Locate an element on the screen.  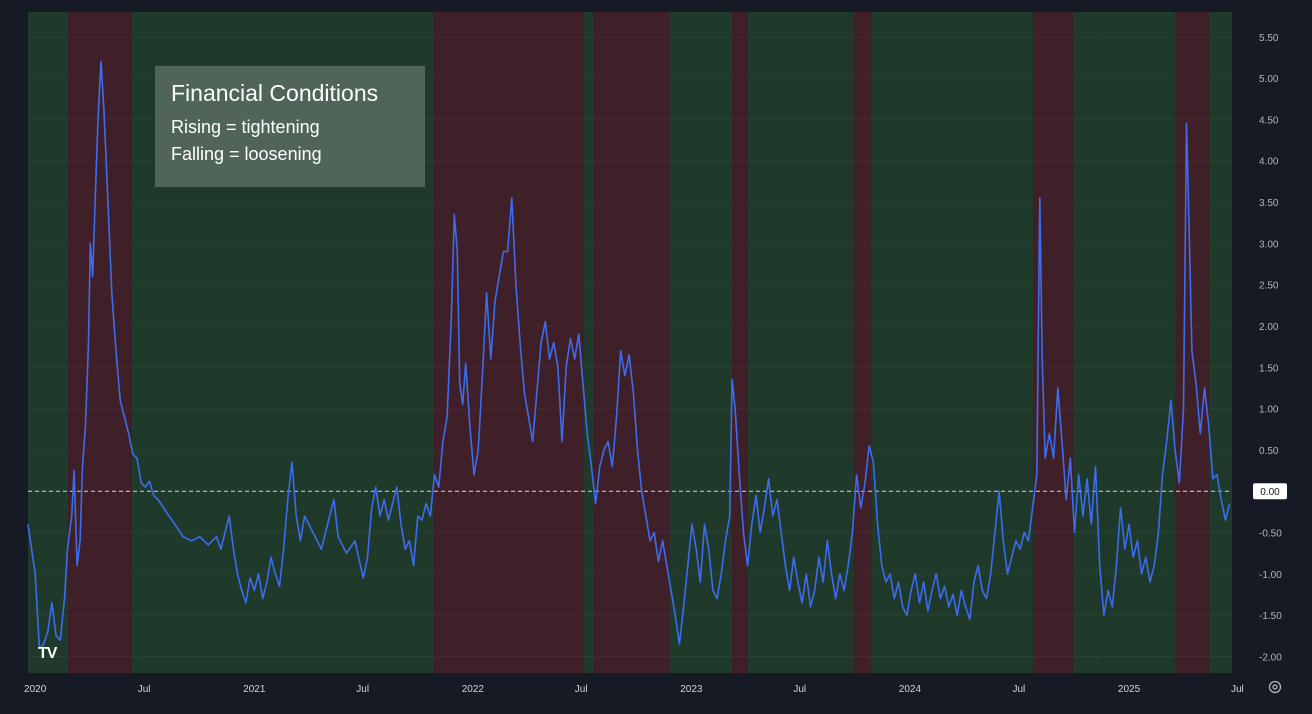
x-tick-label: 2021 is located at coordinates (254, 689).